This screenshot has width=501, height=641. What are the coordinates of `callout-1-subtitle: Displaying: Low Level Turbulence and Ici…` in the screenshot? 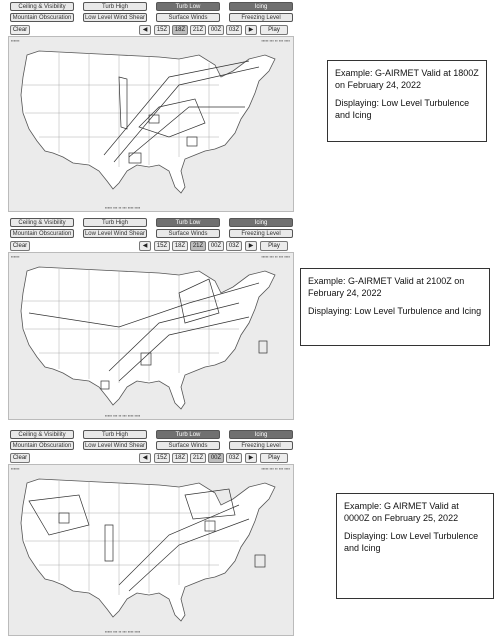 It's located at (402, 109).